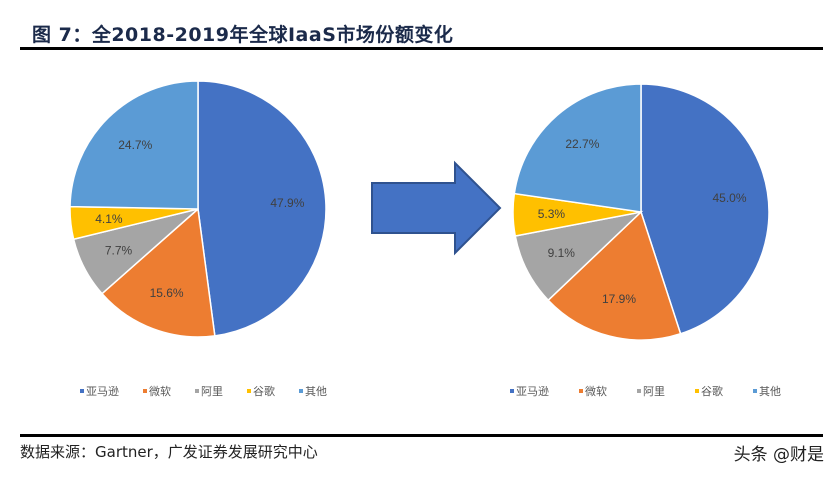 The height and width of the screenshot is (478, 840). Describe the element at coordinates (243, 35) in the screenshot. I see `figure-title: 图 7：全2018-2019年全球IaaS市场份额变化` at that location.